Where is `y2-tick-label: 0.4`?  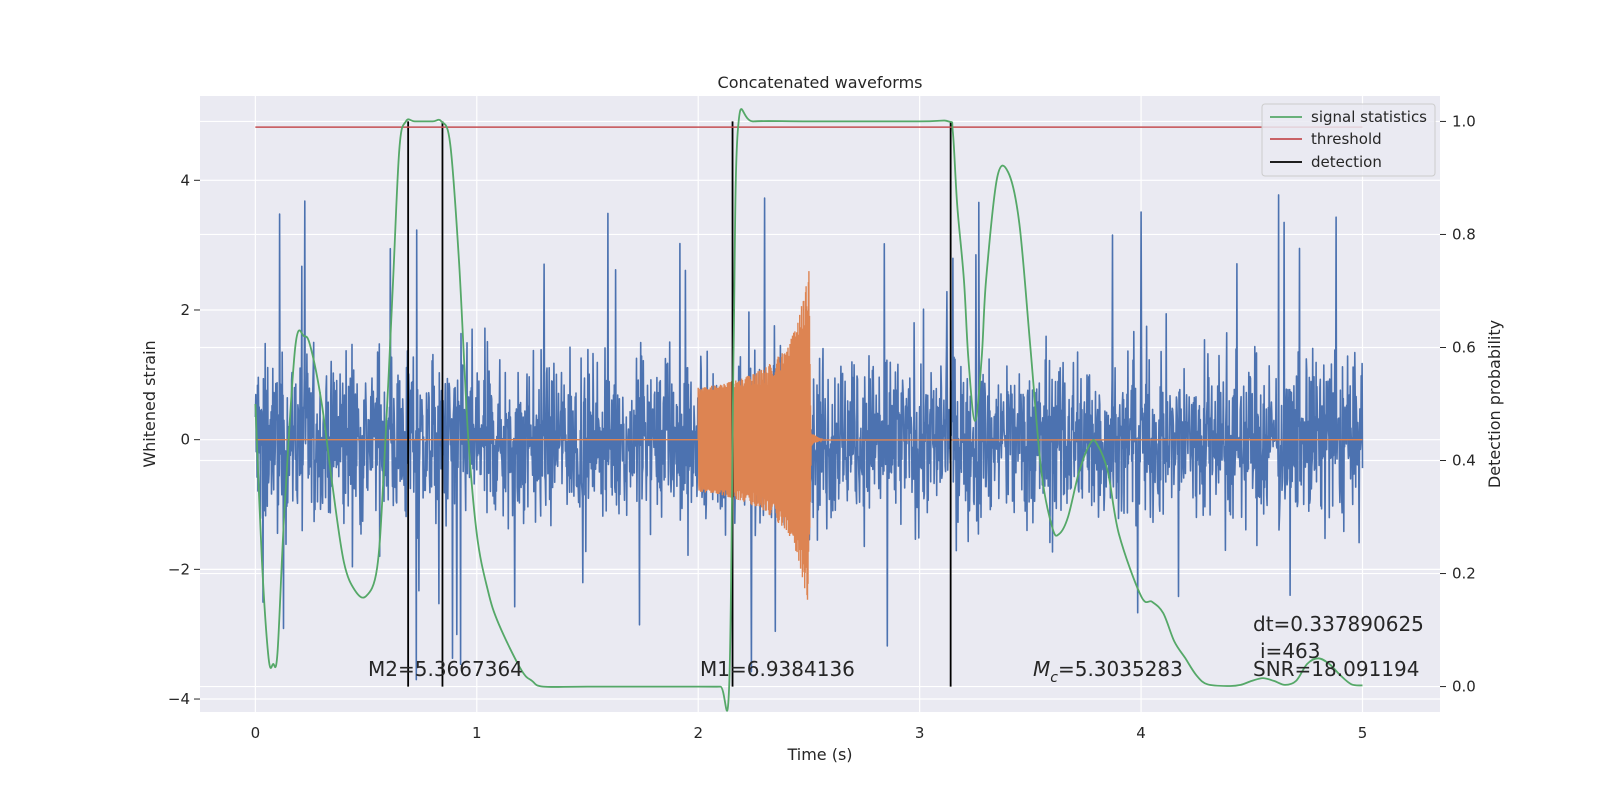
y2-tick-label: 0.4 is located at coordinates (1464, 461).